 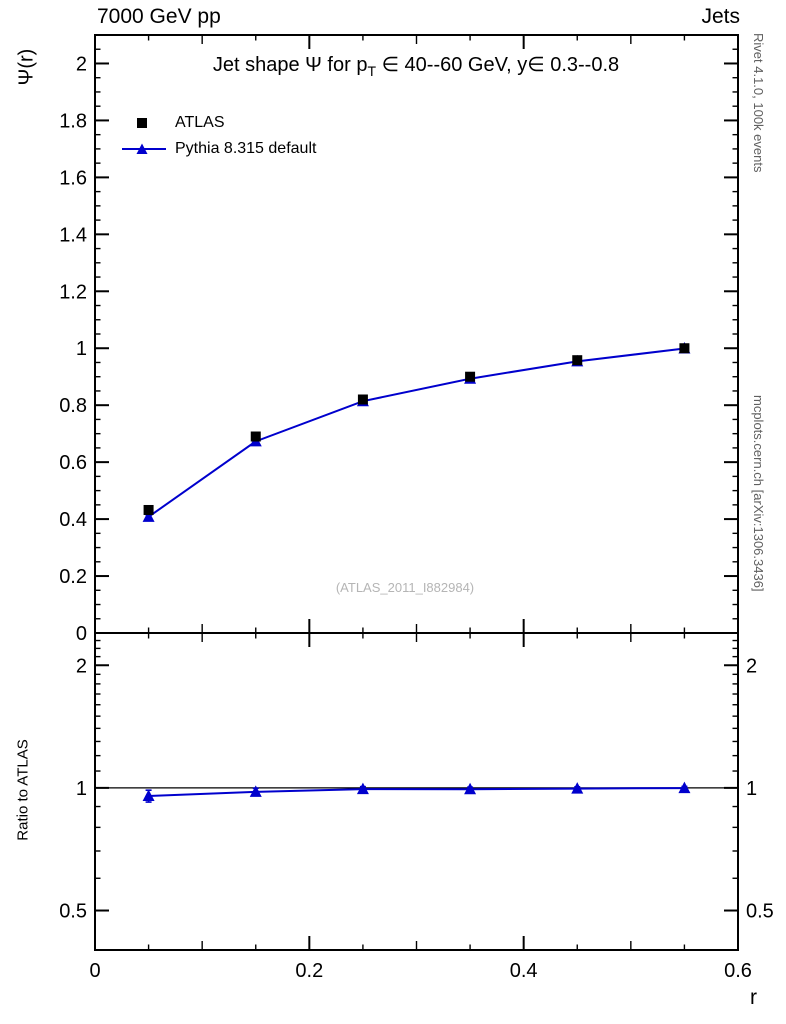 What do you see at coordinates (142, 123) in the screenshot?
I see `atlas-square-marker-icon` at bounding box center [142, 123].